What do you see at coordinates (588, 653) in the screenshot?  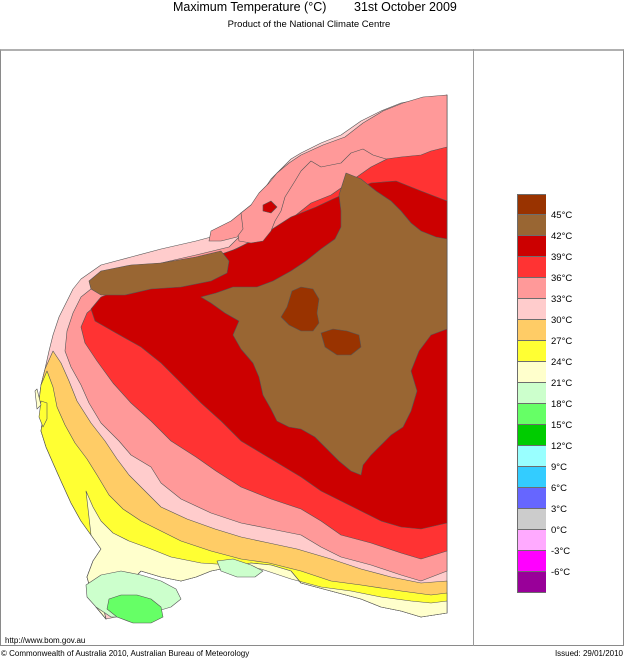 I see `issued-date: Issued: 29/01/2010` at bounding box center [588, 653].